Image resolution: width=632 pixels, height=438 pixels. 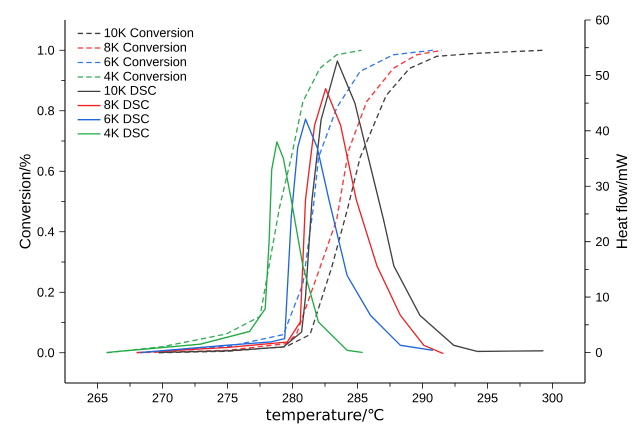 I want to click on legend-label: 4K Conversion, so click(x=145, y=76).